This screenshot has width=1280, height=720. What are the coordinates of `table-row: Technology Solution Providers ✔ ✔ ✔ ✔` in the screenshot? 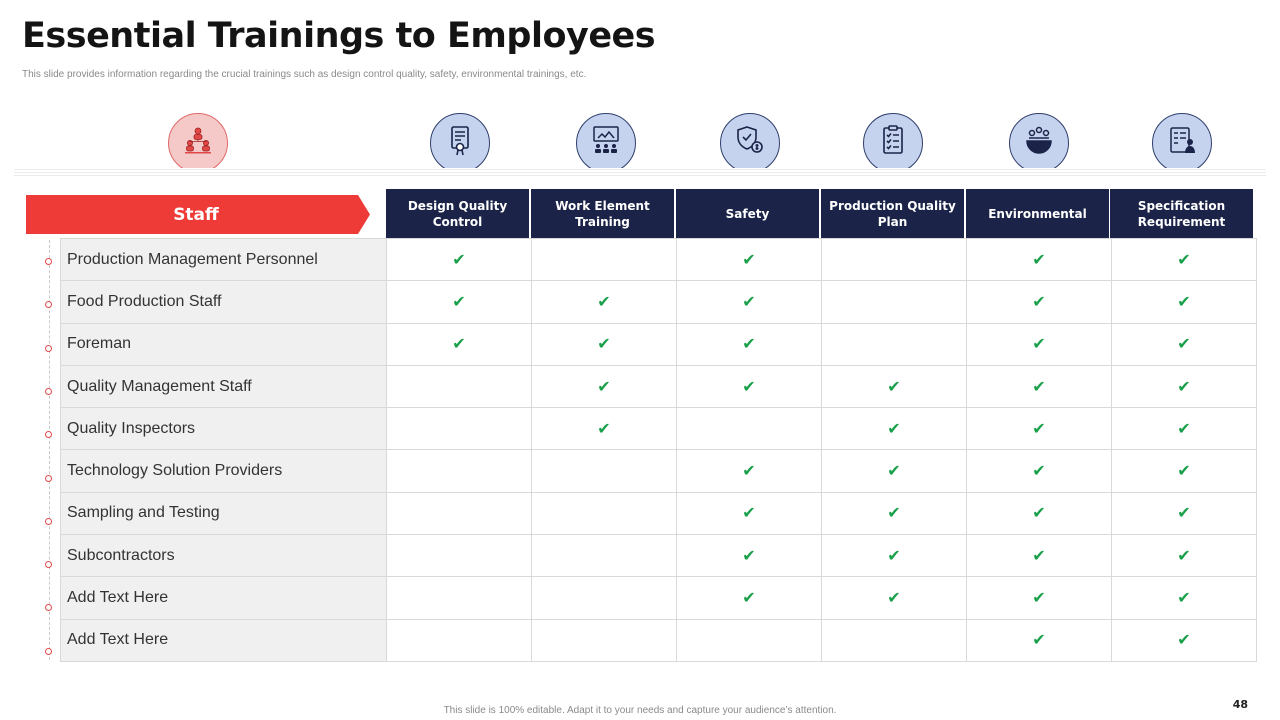 It's located at (658, 471).